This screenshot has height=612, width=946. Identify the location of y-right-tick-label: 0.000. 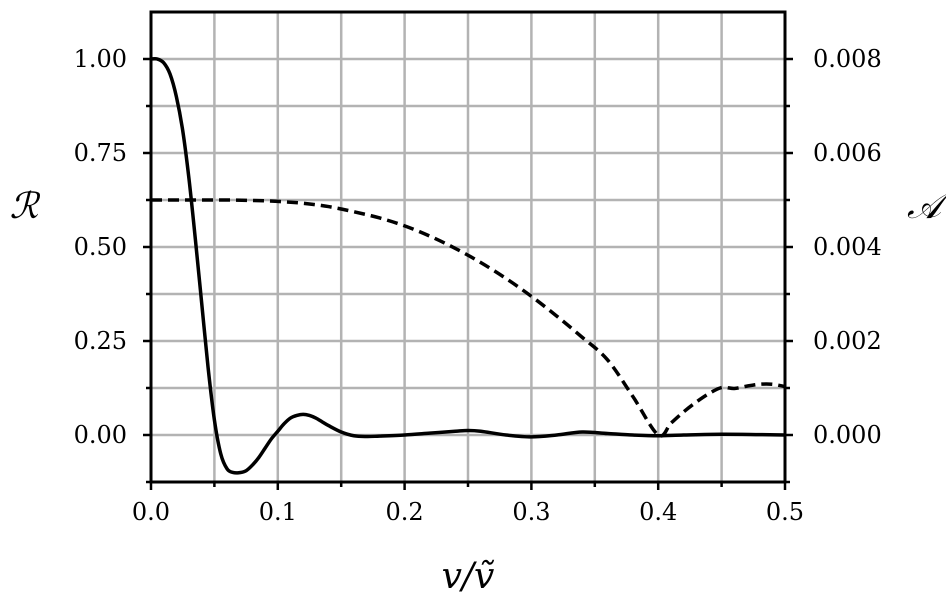
(847, 435).